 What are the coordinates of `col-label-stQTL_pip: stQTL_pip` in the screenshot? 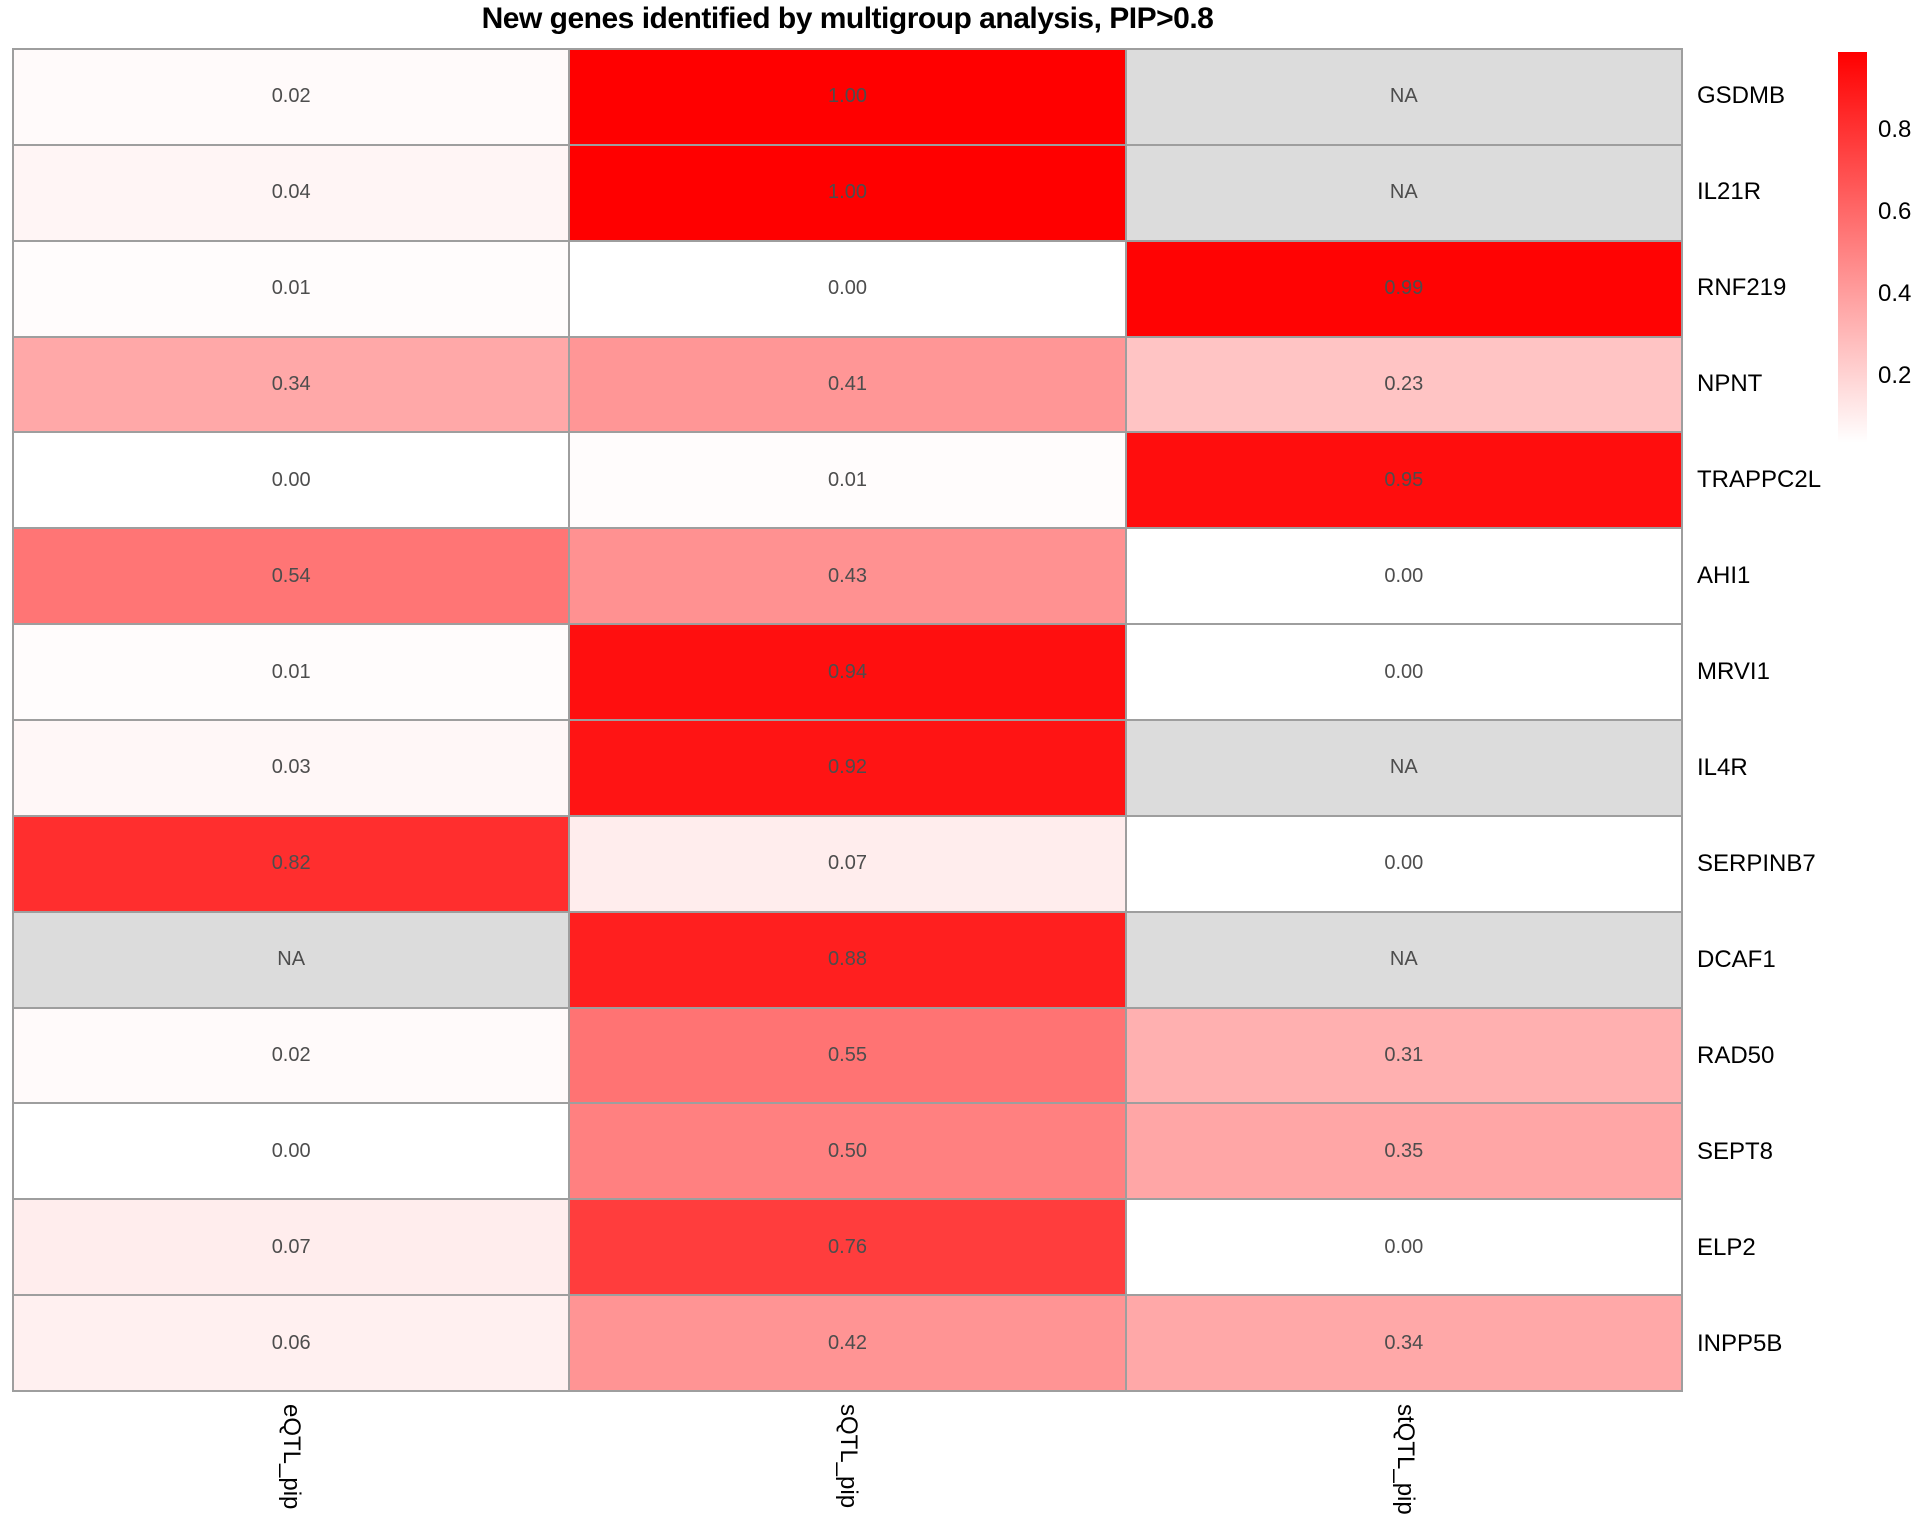 It's located at (1405, 1459).